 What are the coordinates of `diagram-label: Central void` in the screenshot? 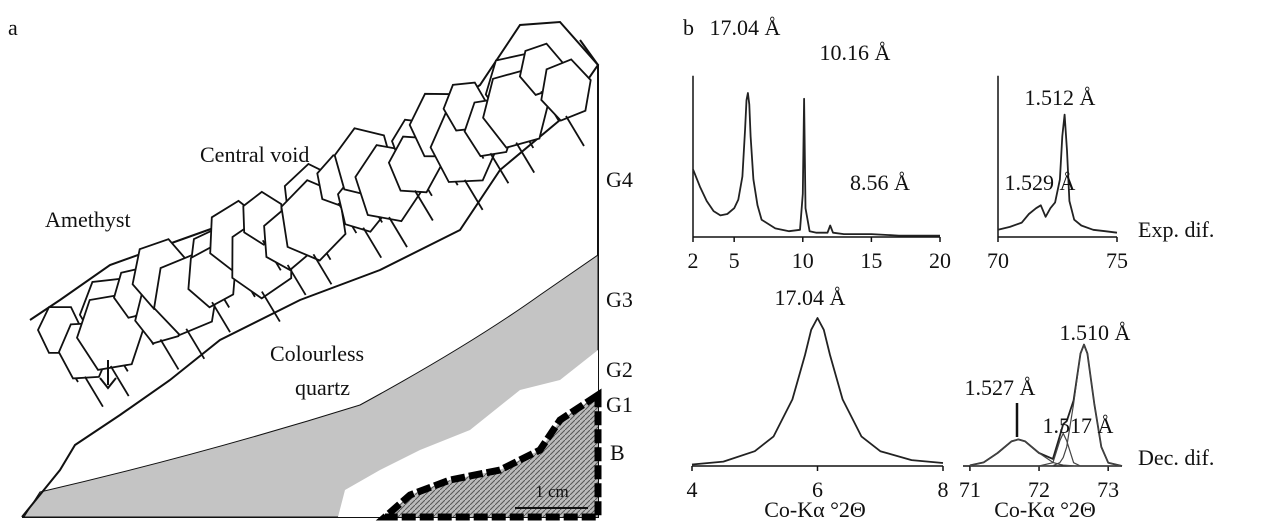 It's located at (254, 154).